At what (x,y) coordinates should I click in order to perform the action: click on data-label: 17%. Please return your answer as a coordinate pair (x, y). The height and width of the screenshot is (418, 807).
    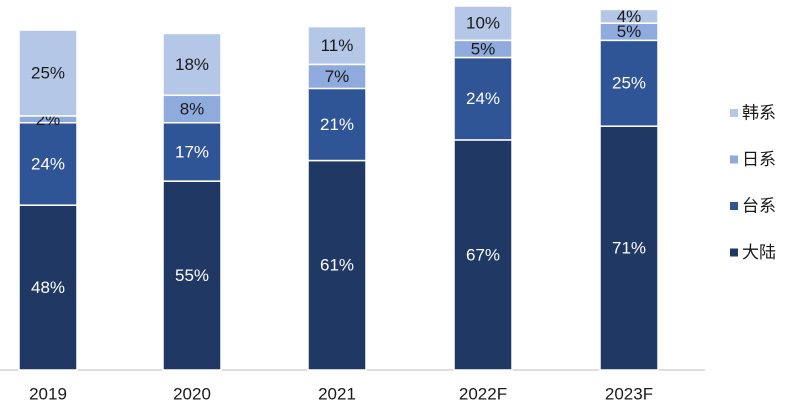
    Looking at the image, I should click on (192, 151).